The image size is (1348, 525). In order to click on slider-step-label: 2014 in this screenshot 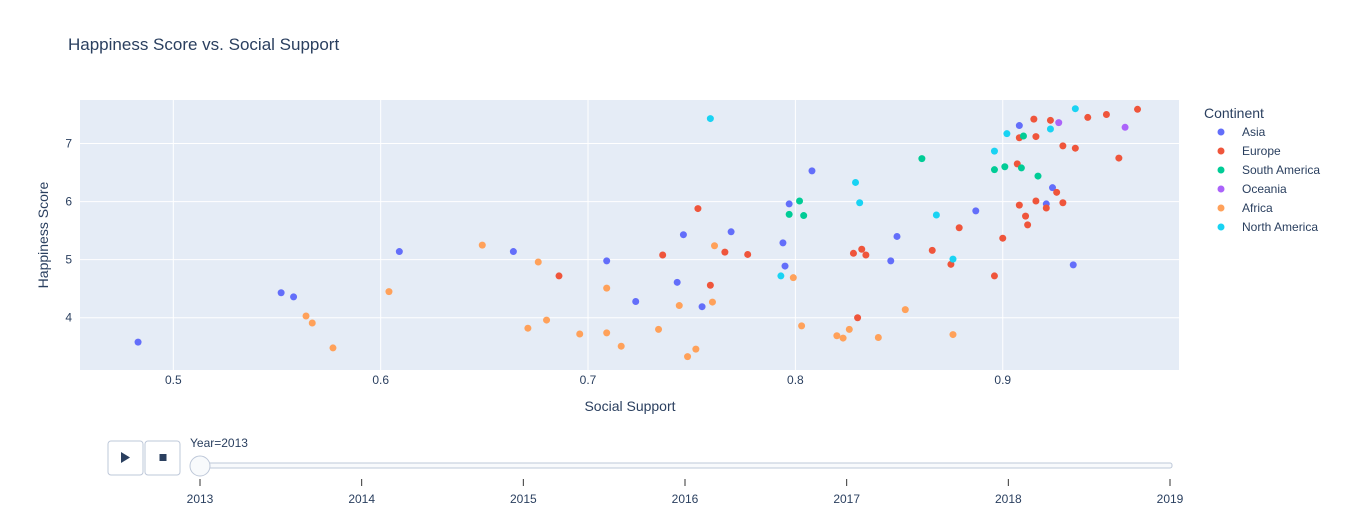, I will do `click(361, 499)`.